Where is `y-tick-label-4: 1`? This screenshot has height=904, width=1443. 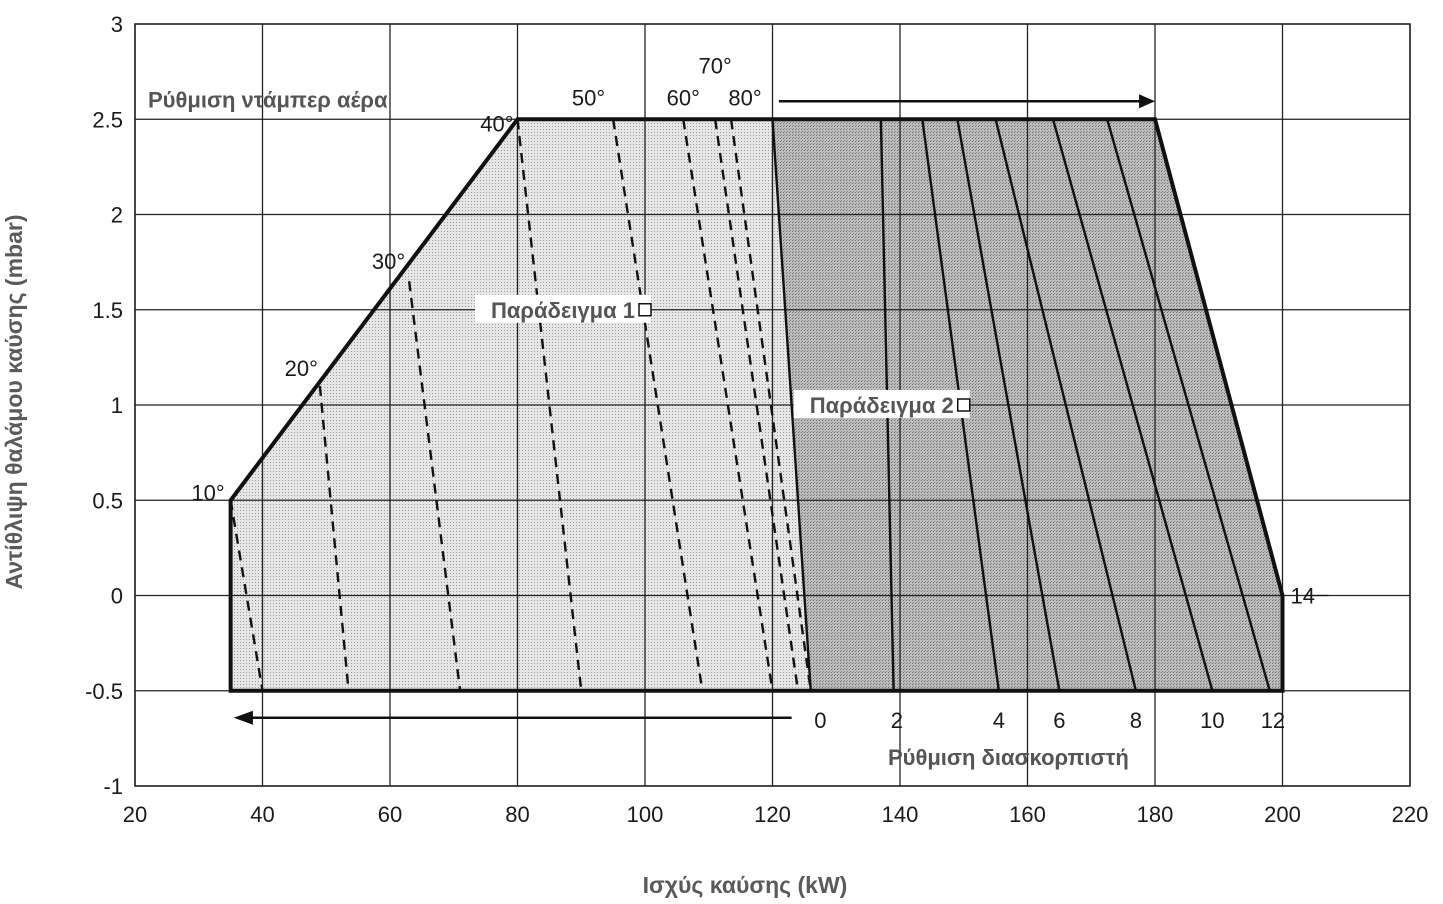 y-tick-label-4: 1 is located at coordinates (117, 405).